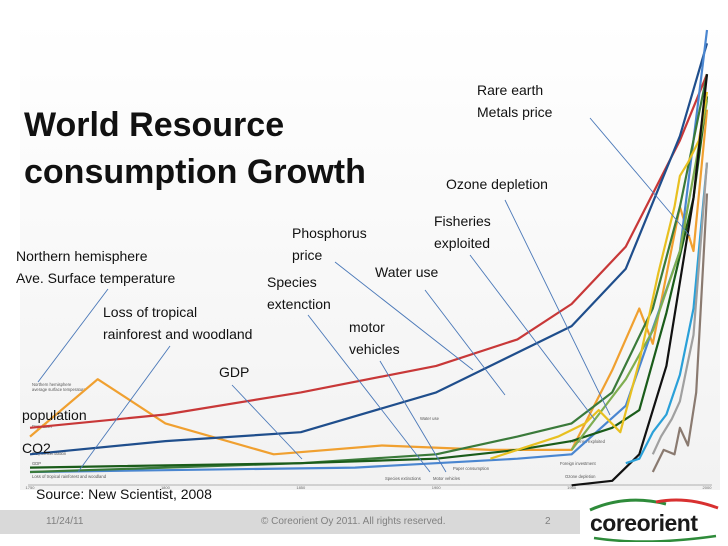 This screenshot has height=546, width=728. Describe the element at coordinates (548, 521) in the screenshot. I see `footer-page-number: 2` at that location.